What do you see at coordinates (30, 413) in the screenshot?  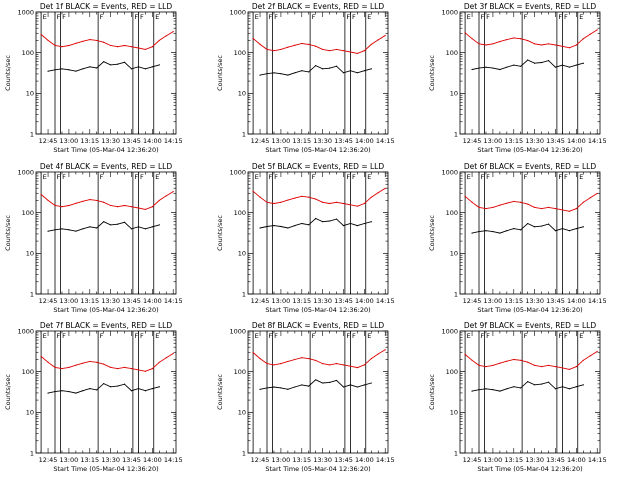 I see `y-tick-label: 10` at bounding box center [30, 413].